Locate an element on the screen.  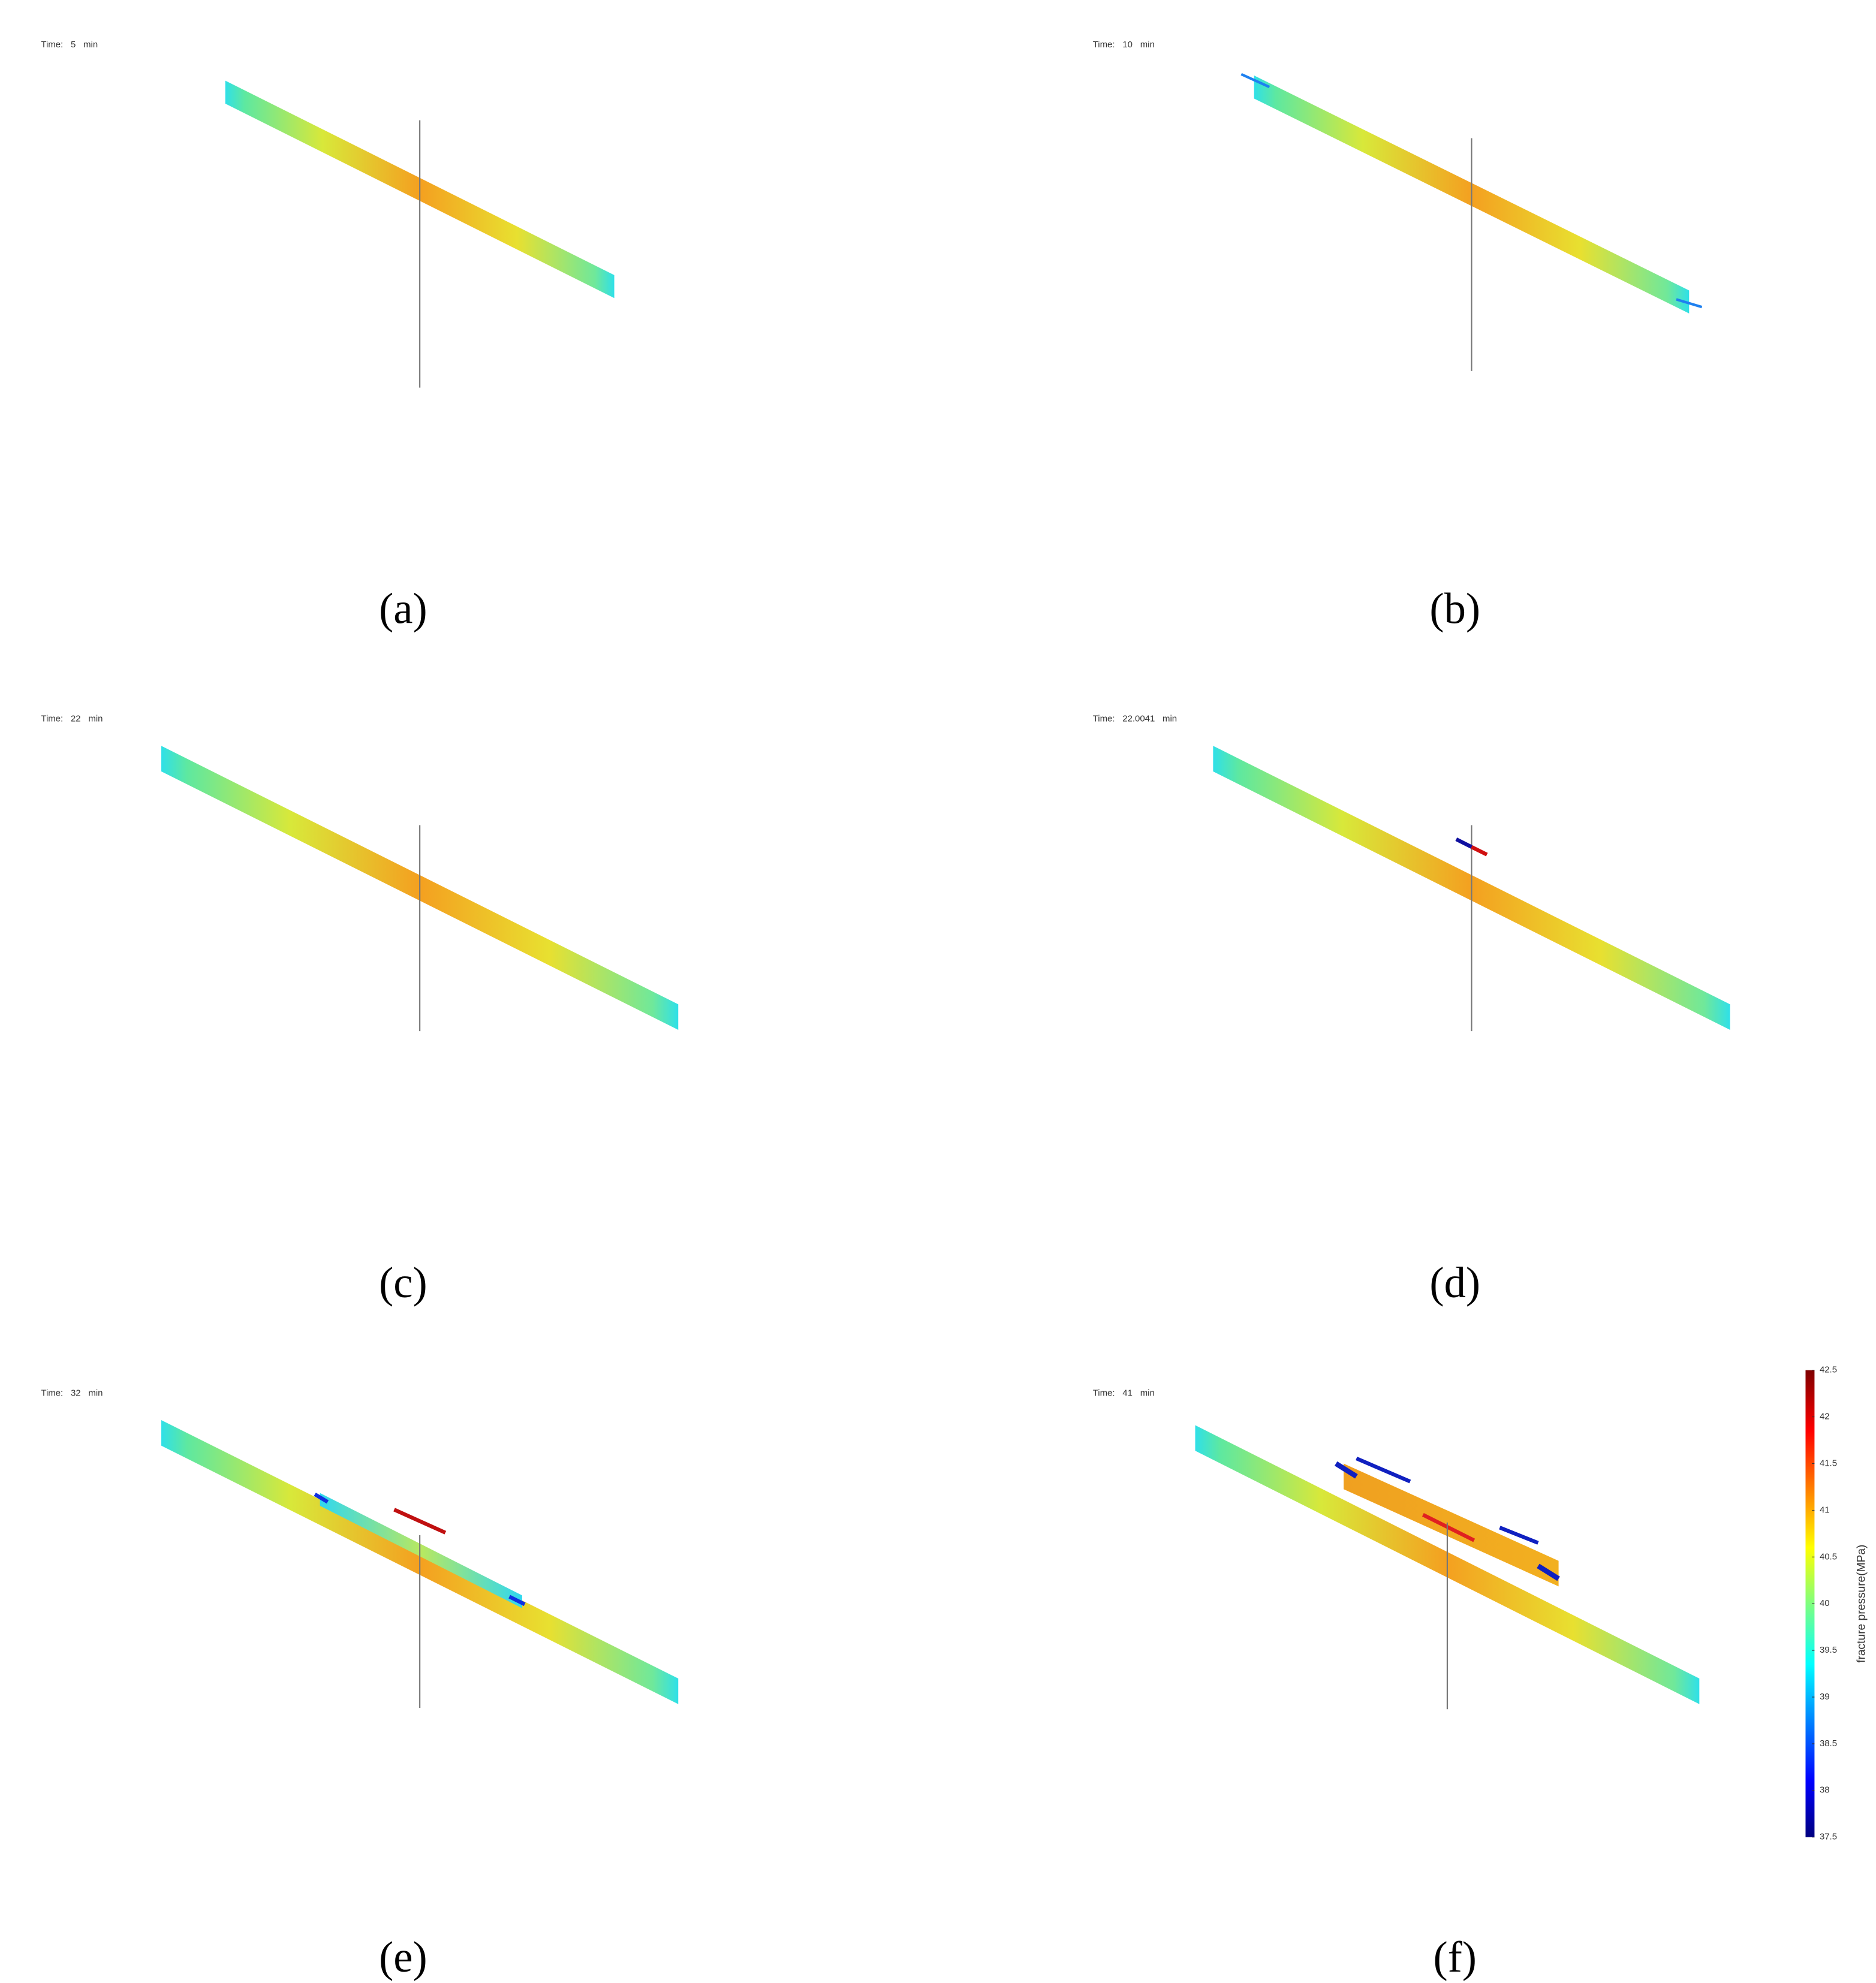
panel: Time: 10 min (b) is located at coordinates (1398, 336).